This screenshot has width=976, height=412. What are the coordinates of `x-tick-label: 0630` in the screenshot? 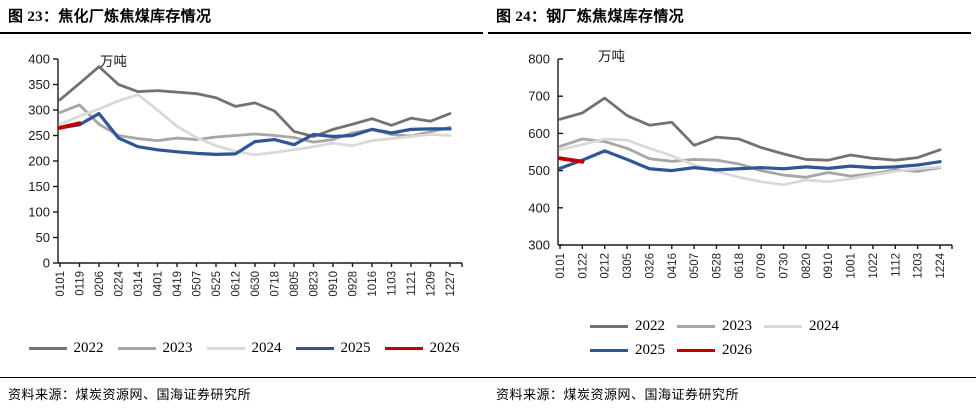 It's located at (256, 284).